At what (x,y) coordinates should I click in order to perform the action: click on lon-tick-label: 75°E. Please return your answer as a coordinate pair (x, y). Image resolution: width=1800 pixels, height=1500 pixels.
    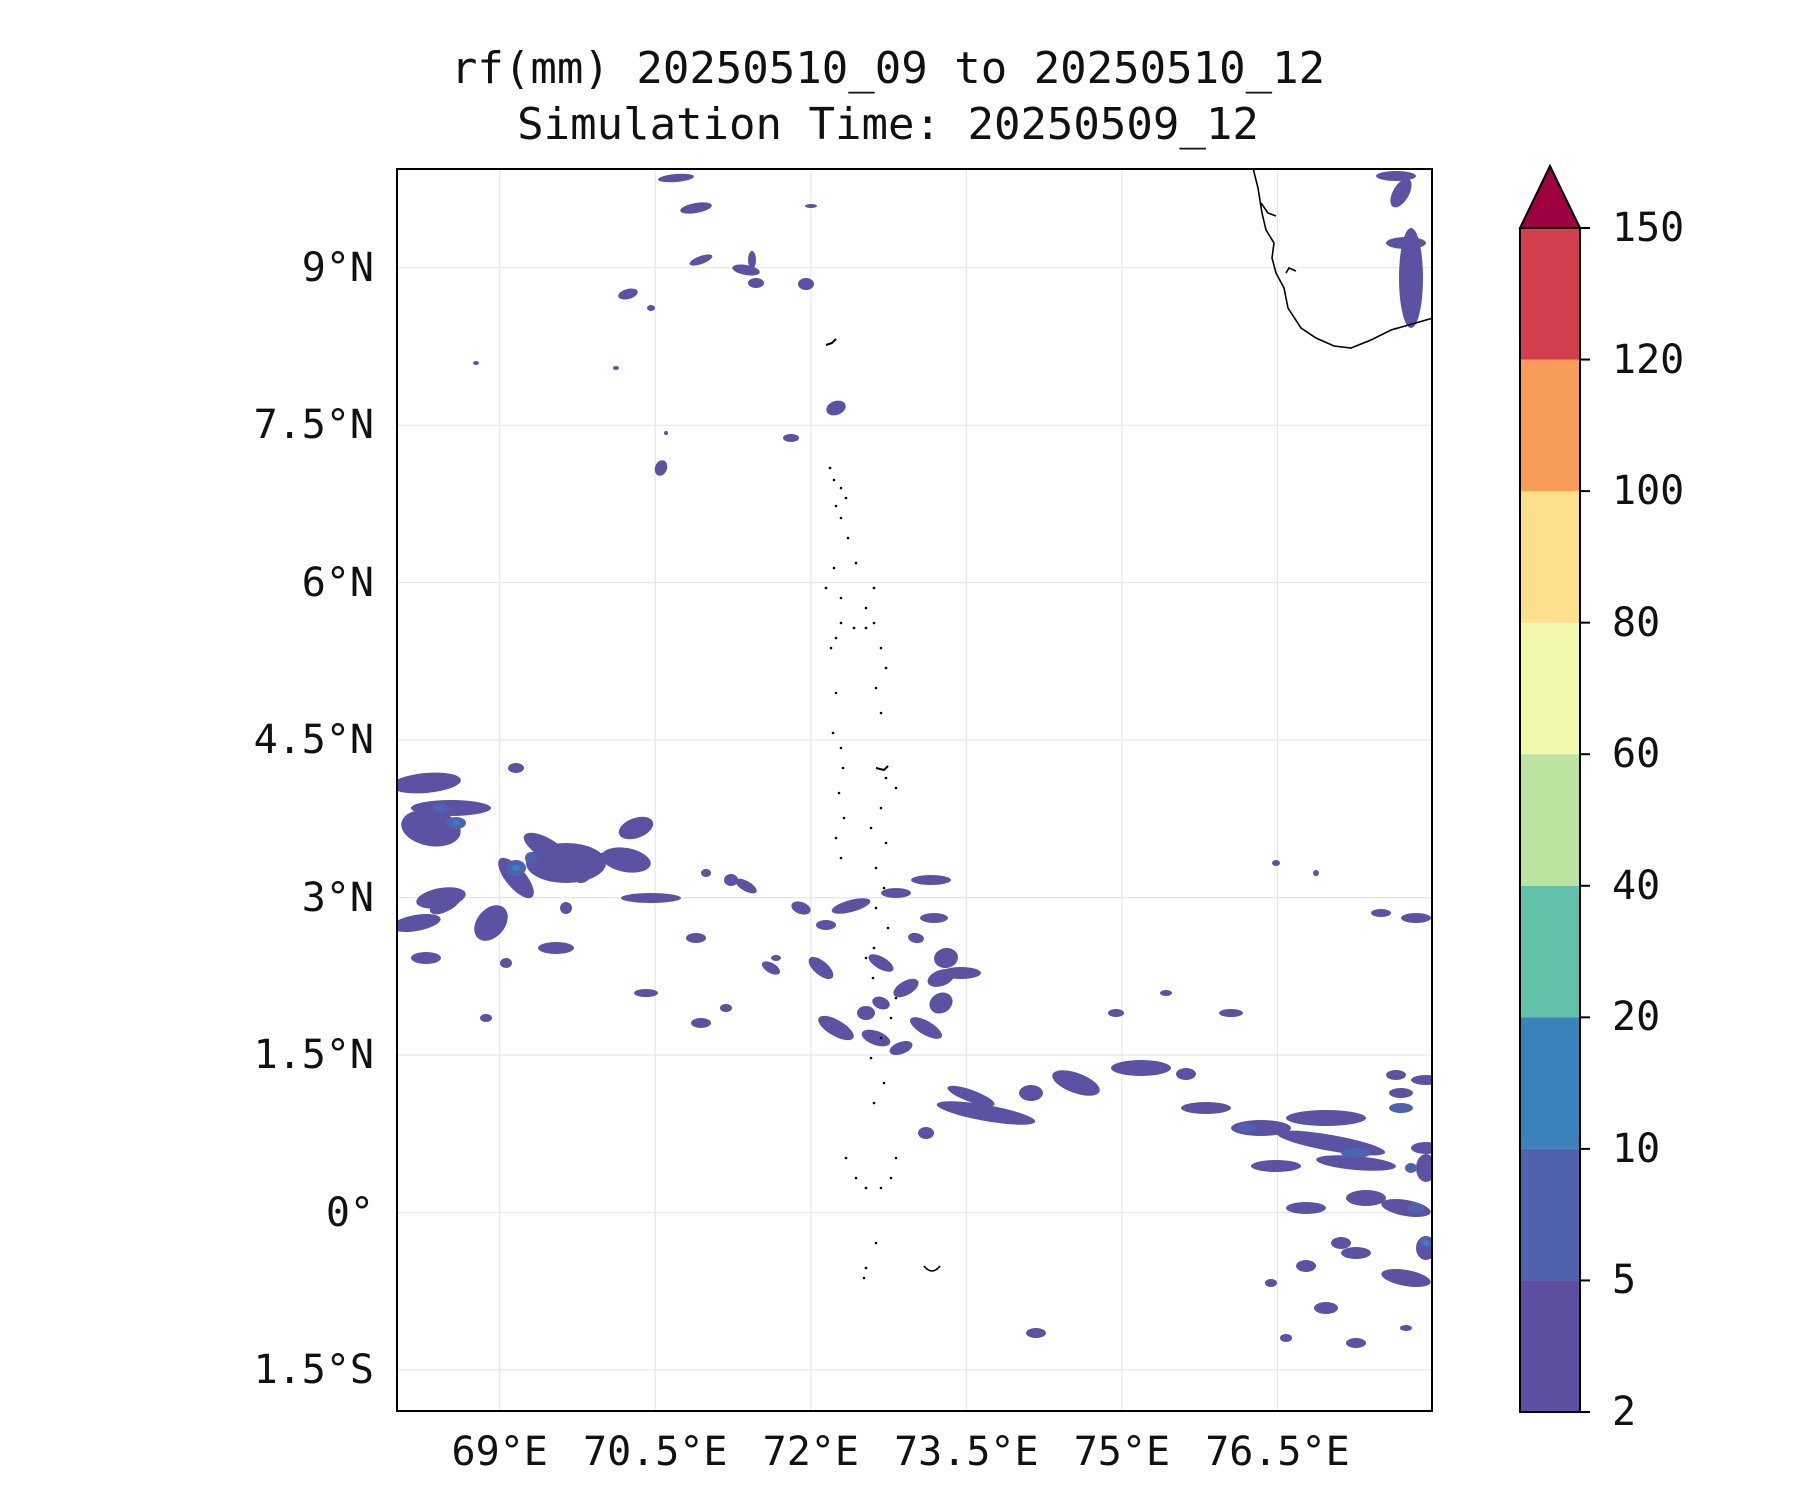
    Looking at the image, I should click on (1122, 1452).